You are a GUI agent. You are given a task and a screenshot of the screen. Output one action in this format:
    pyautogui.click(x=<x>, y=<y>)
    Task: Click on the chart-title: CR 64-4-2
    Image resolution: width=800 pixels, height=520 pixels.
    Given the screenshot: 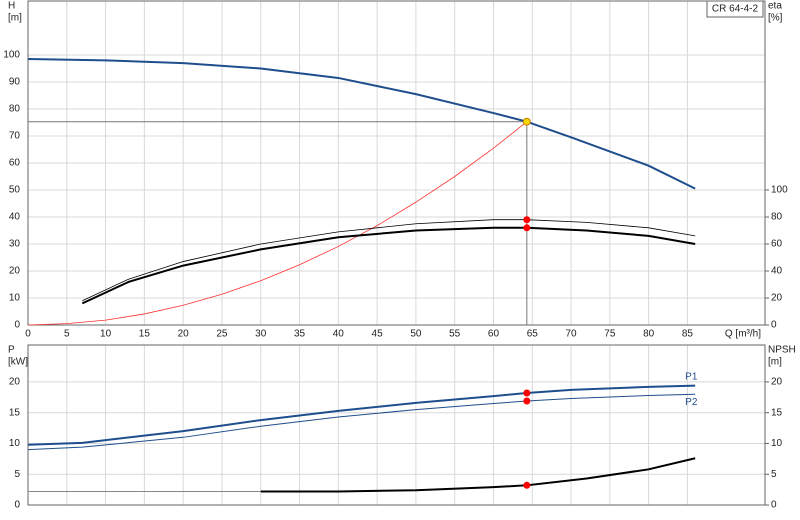 What is the action you would take?
    pyautogui.click(x=735, y=9)
    